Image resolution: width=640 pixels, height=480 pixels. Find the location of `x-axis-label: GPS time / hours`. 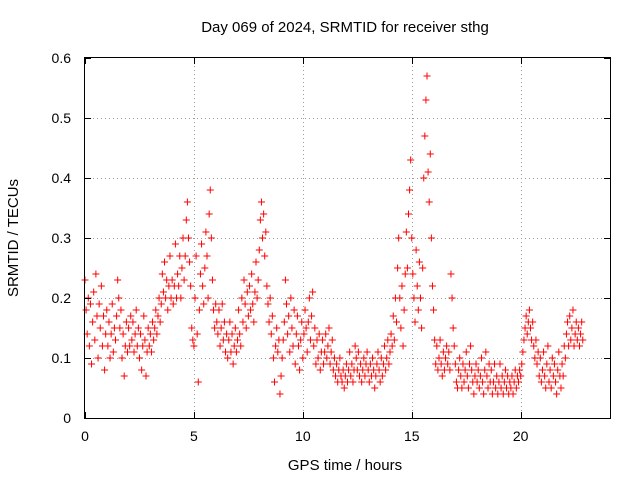

x-axis-label: GPS time / hours is located at coordinates (345, 465).